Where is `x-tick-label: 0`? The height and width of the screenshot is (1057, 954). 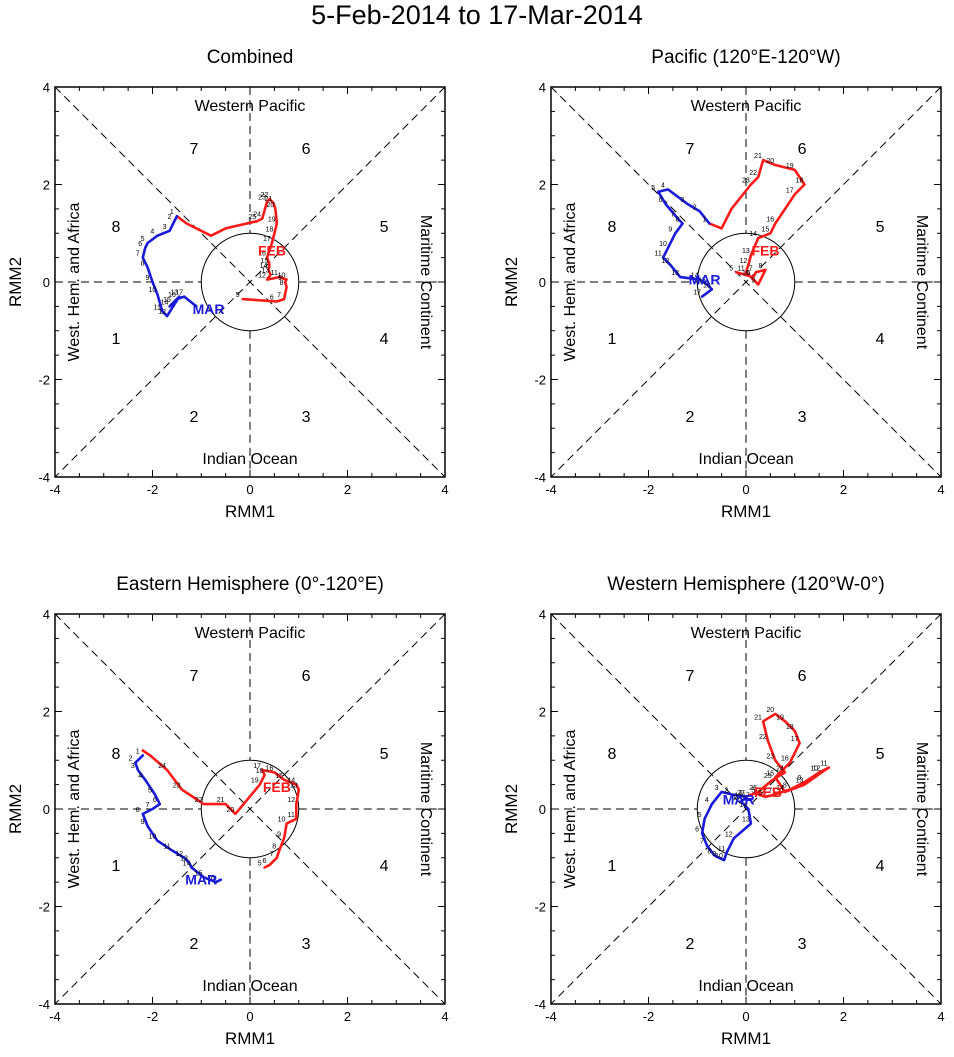 x-tick-label: 0 is located at coordinates (745, 489).